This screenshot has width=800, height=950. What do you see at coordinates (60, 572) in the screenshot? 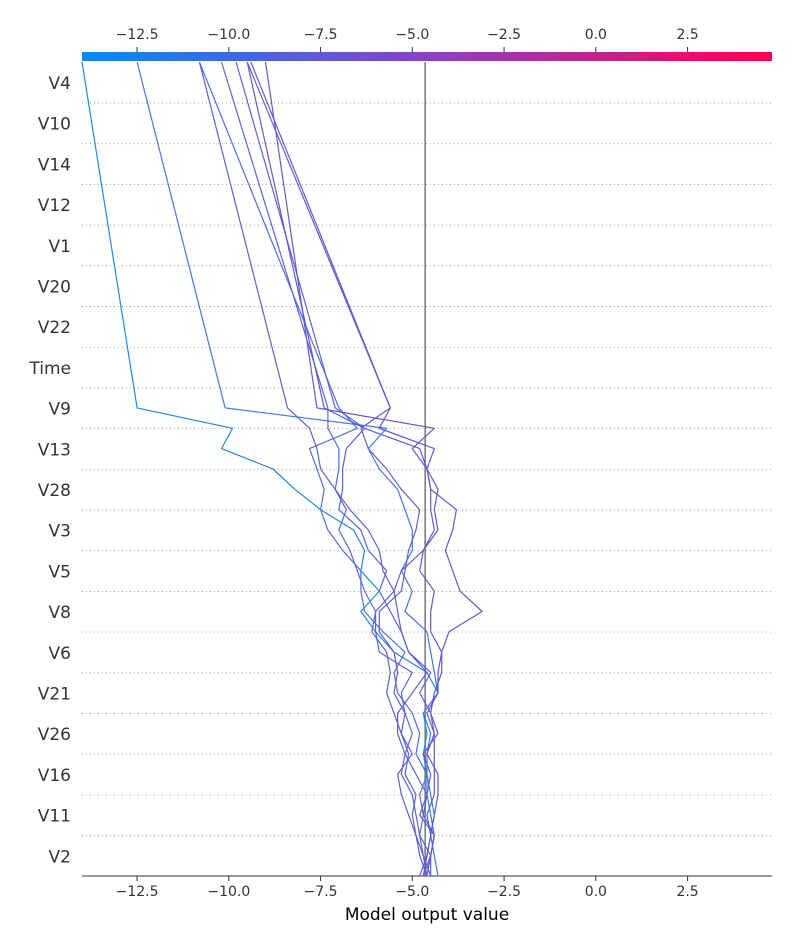
I see `feature-label: V5` at bounding box center [60, 572].